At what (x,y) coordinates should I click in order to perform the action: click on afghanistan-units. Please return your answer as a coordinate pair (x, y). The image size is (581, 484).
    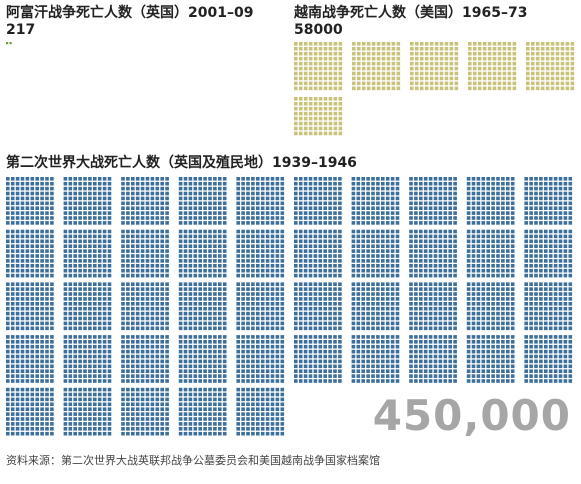
    Looking at the image, I should click on (9, 43).